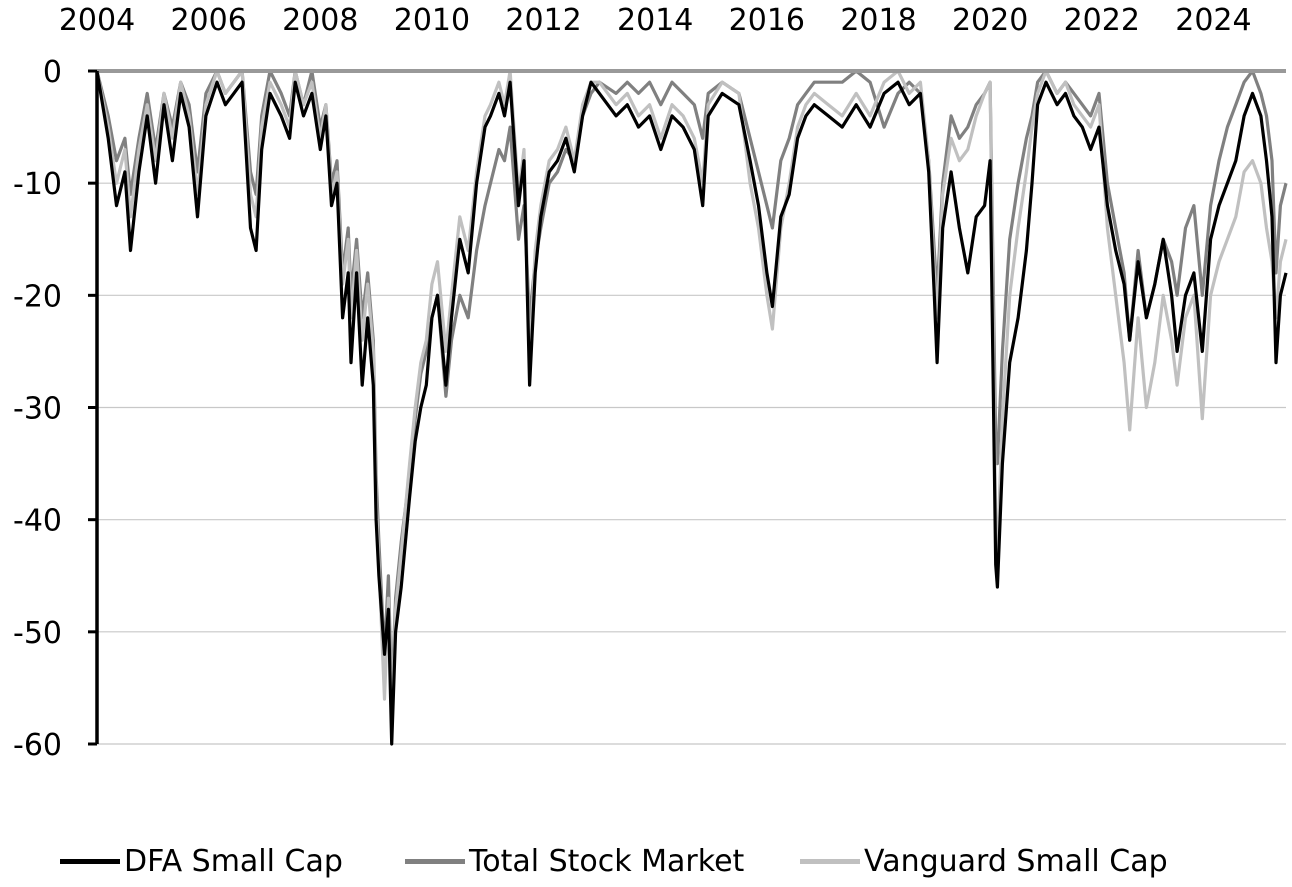 The image size is (1292, 887). What do you see at coordinates (37, 296) in the screenshot?
I see `y-tick-label-2: -20` at bounding box center [37, 296].